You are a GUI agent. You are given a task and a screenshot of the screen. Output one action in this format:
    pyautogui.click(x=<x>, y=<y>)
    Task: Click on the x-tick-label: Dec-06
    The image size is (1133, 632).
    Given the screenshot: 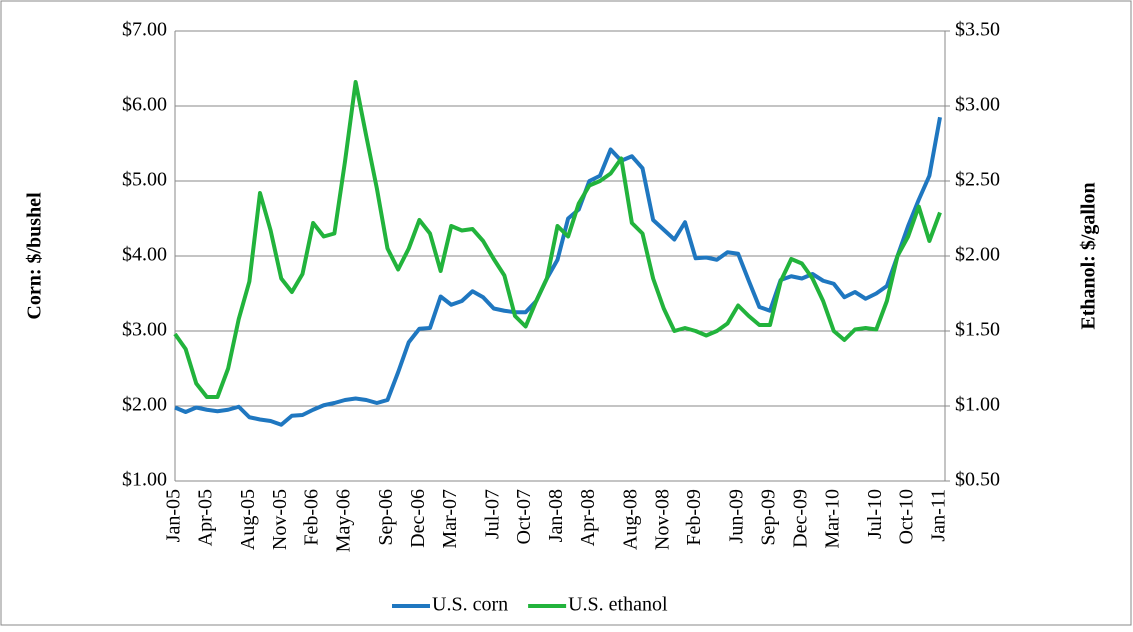 What is the action you would take?
    pyautogui.click(x=418, y=518)
    